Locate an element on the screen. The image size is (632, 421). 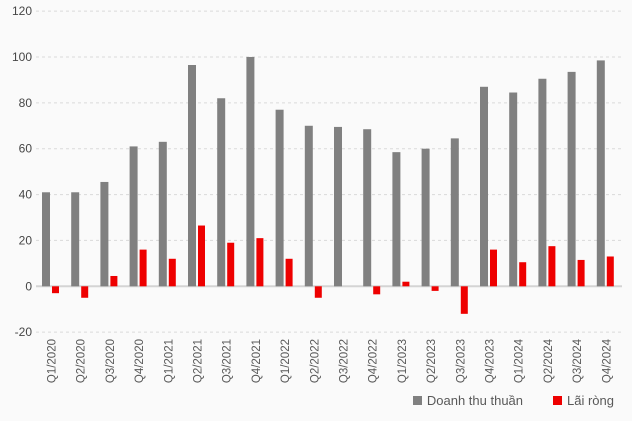
x-axis-category-label: Q1/2024 is located at coordinates (520, 360).